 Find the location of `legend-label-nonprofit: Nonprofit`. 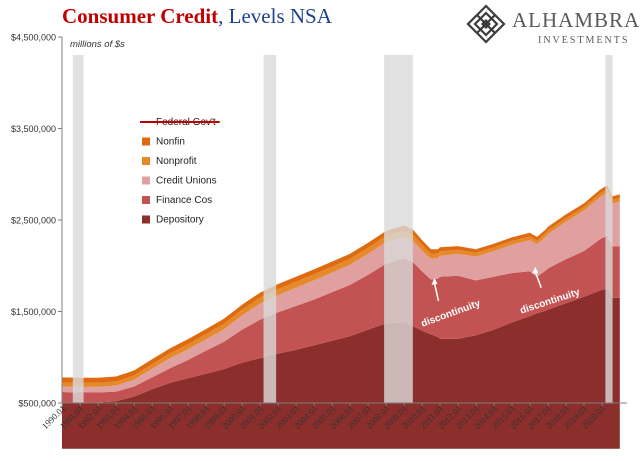

legend-label-nonprofit: Nonprofit is located at coordinates (176, 161).